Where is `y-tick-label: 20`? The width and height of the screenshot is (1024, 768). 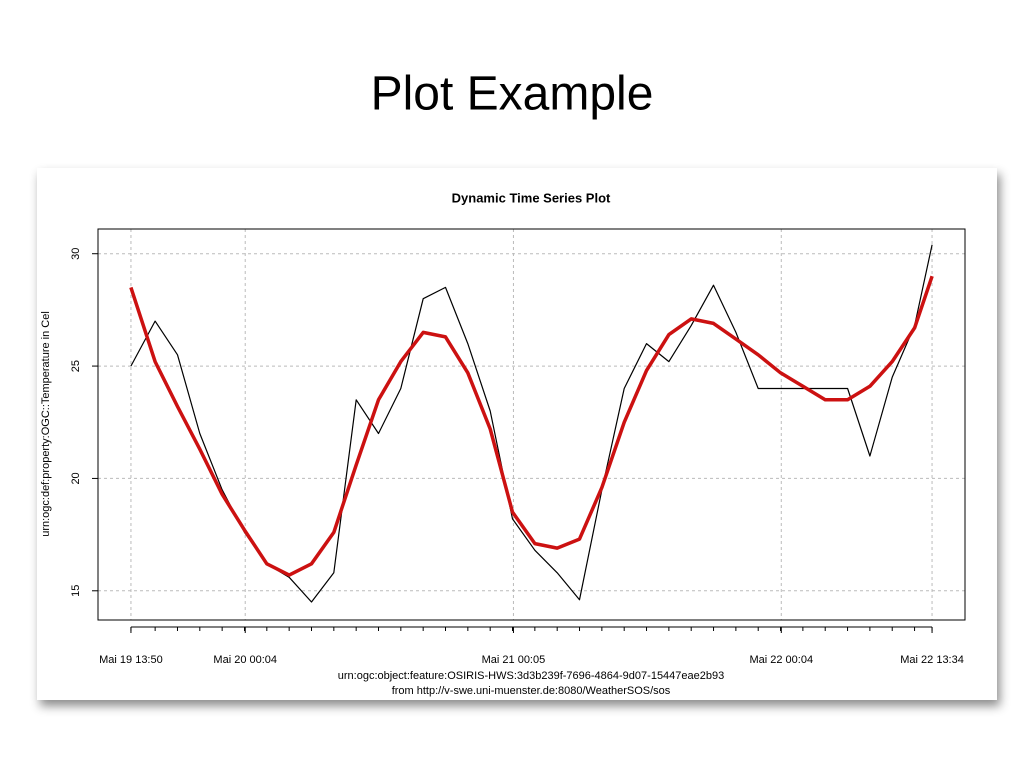
y-tick-label: 20 is located at coordinates (76, 478).